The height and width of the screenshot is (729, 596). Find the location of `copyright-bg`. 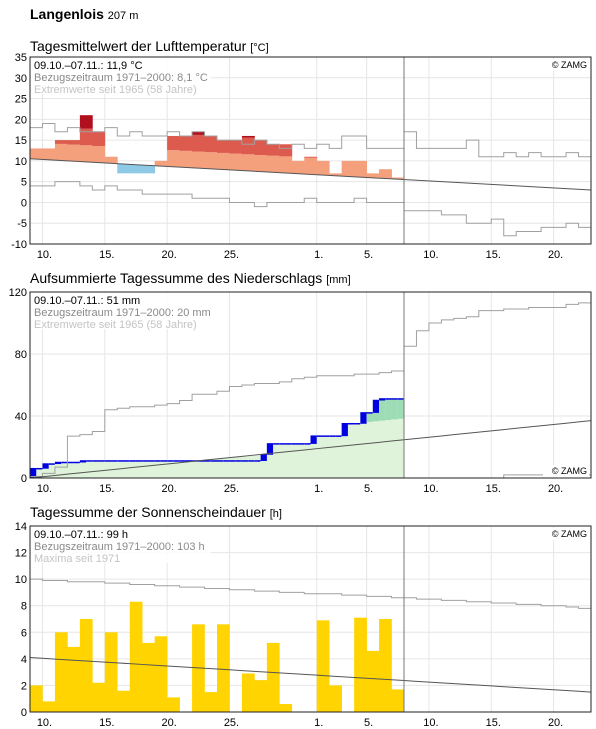

copyright-bg is located at coordinates (566, 65).